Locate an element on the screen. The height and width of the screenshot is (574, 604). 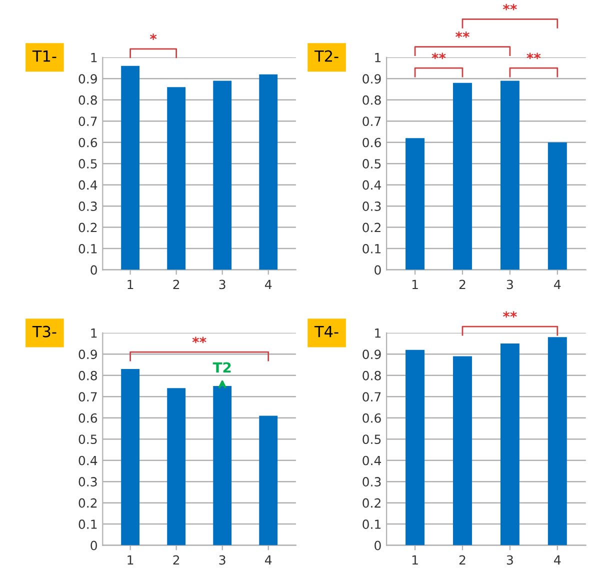
annotation: T2 is located at coordinates (221, 367).